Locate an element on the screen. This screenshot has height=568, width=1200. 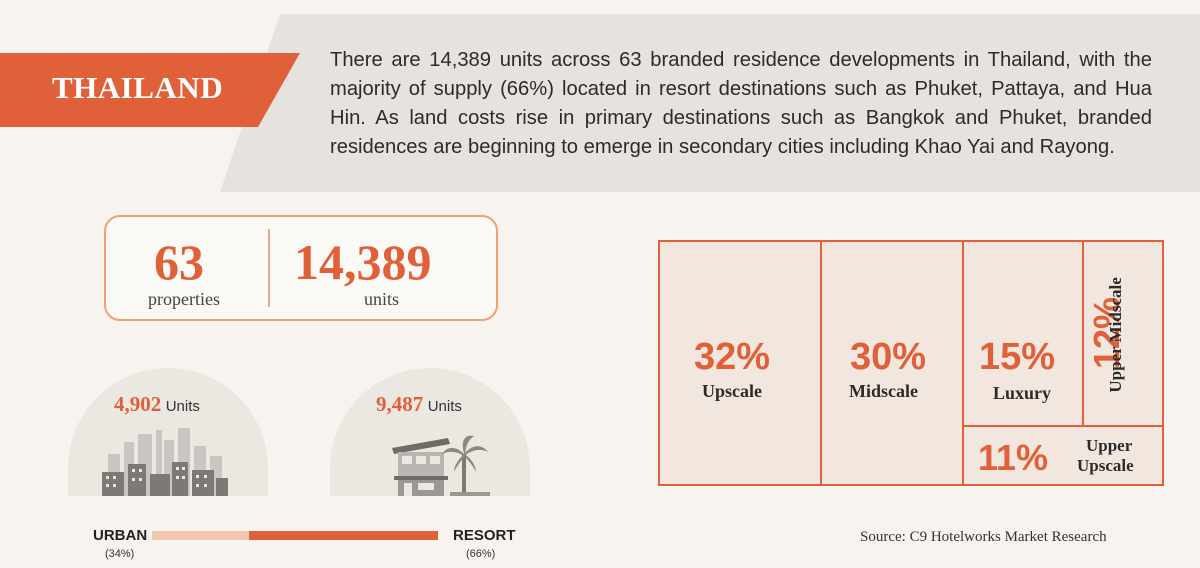
stats-divider is located at coordinates (269, 268).